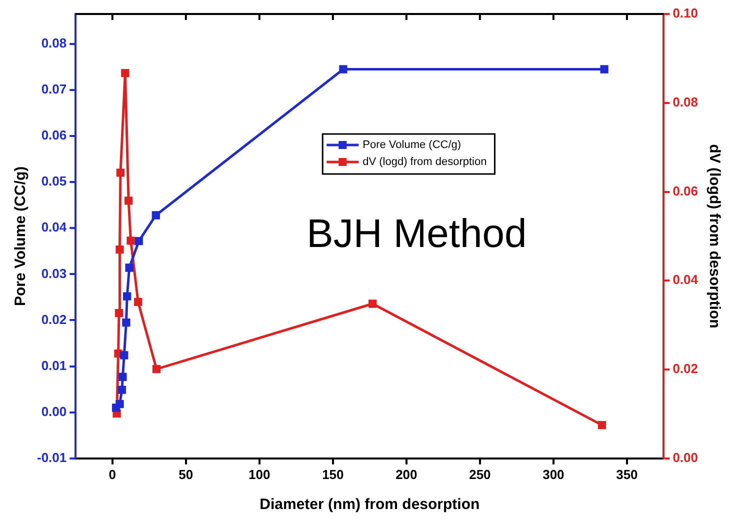  Describe the element at coordinates (54, 365) in the screenshot. I see `y-tick-label: 0.01` at that location.